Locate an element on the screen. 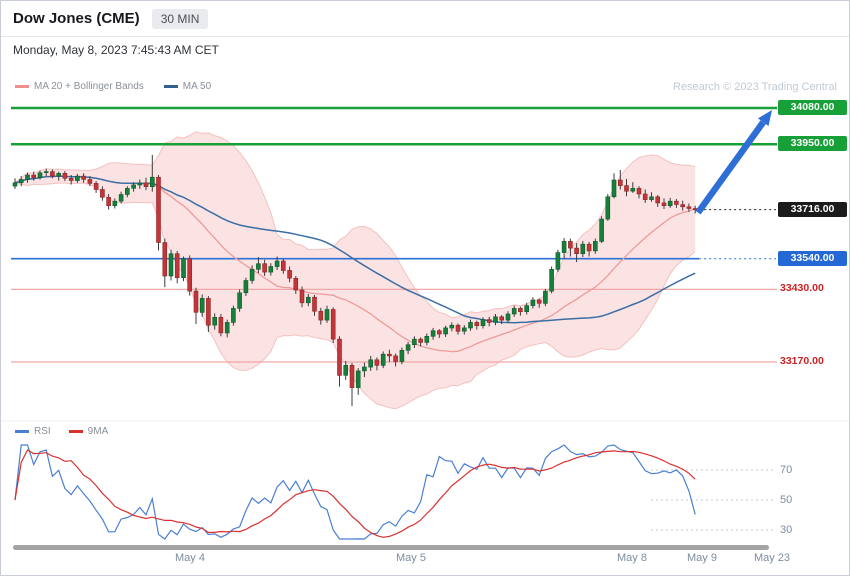 This screenshot has height=576, width=850. rsi-axis-label: 50 is located at coordinates (786, 500).